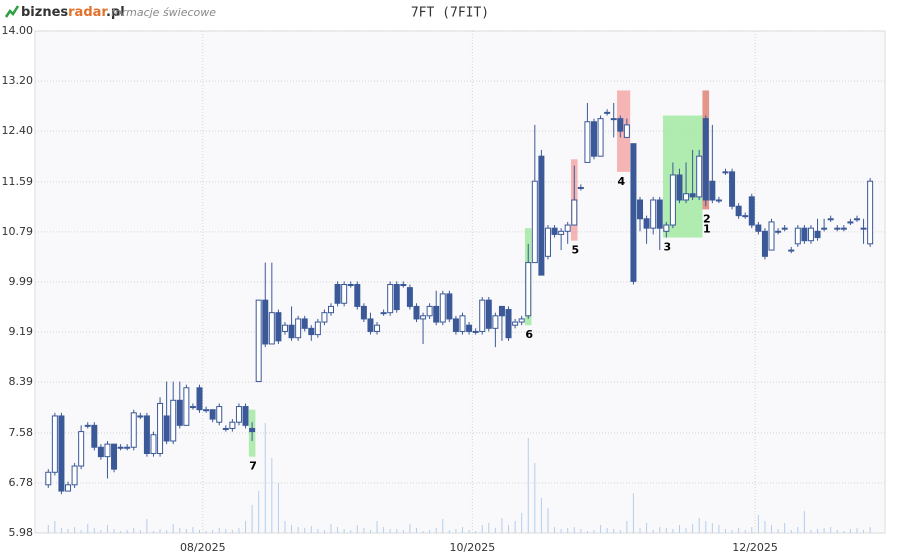 The height and width of the screenshot is (560, 900). I want to click on logo-part: radar, so click(88, 12).